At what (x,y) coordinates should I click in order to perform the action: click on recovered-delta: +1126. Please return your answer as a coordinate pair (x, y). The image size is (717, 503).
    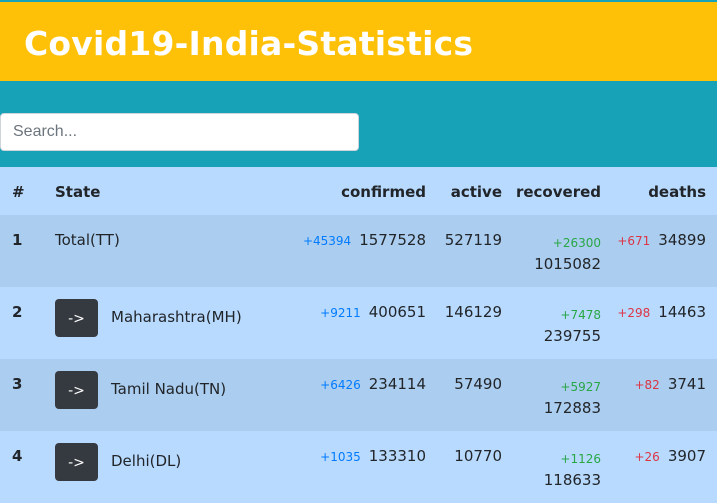
    Looking at the image, I should click on (580, 458).